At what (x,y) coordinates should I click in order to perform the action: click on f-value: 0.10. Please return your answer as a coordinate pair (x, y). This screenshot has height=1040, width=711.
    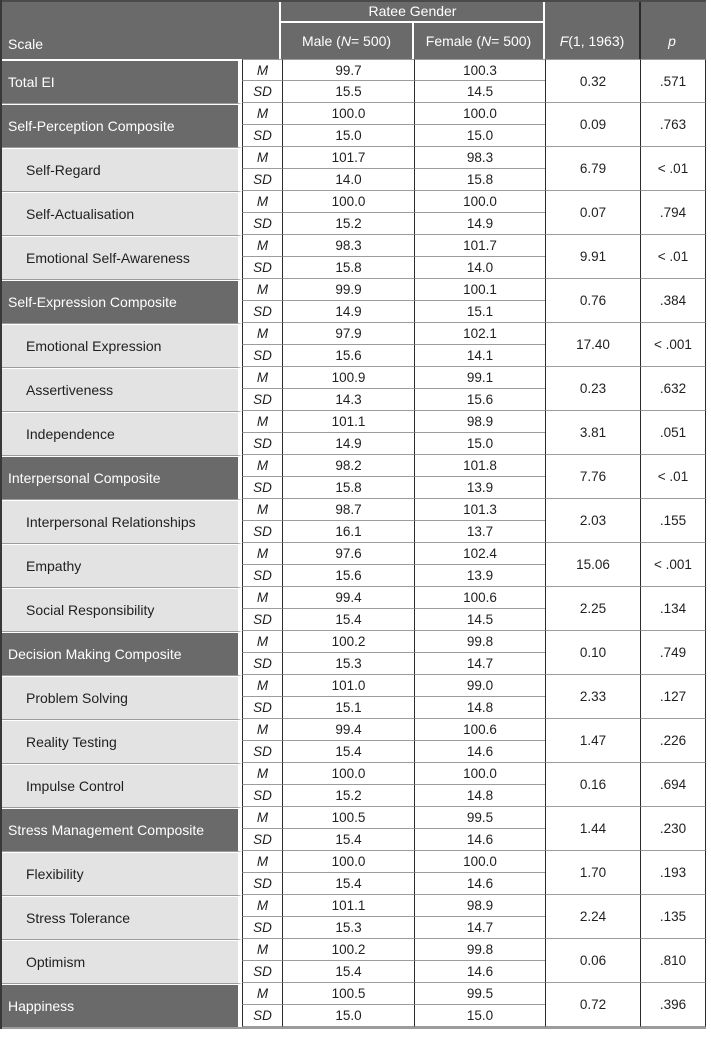
    Looking at the image, I should click on (592, 653).